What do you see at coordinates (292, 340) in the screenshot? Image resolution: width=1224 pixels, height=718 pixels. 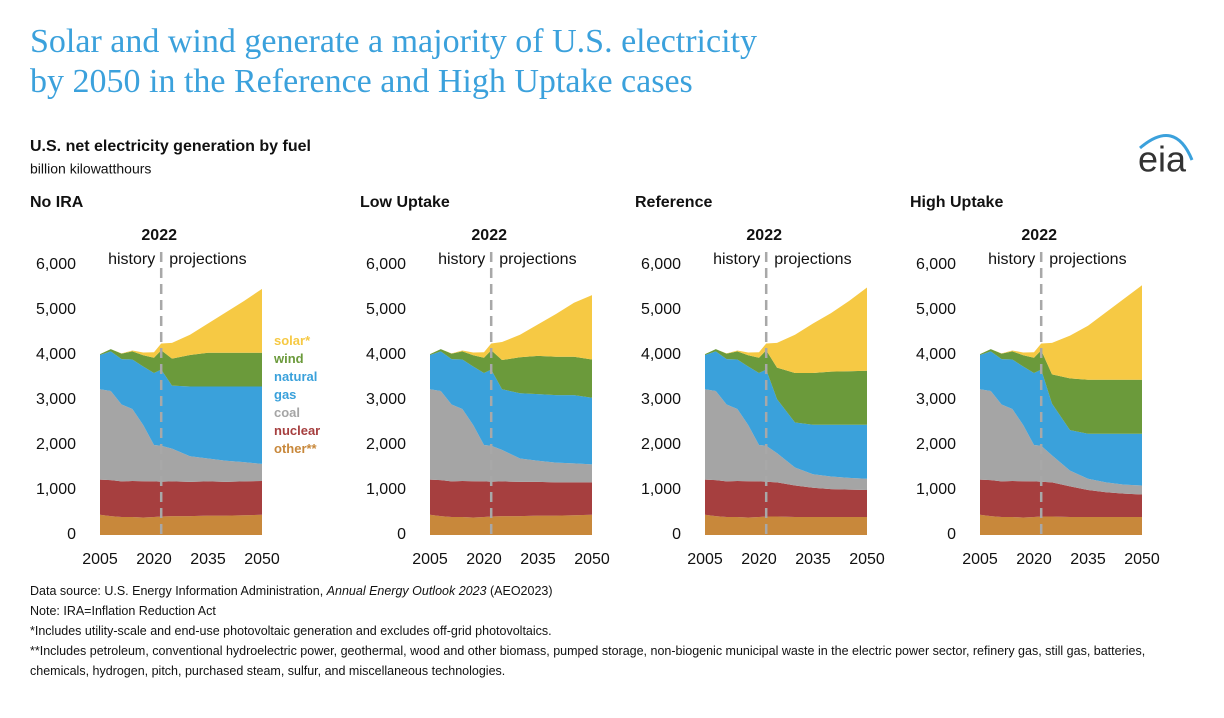 I see `legend-entry: solar*` at bounding box center [292, 340].